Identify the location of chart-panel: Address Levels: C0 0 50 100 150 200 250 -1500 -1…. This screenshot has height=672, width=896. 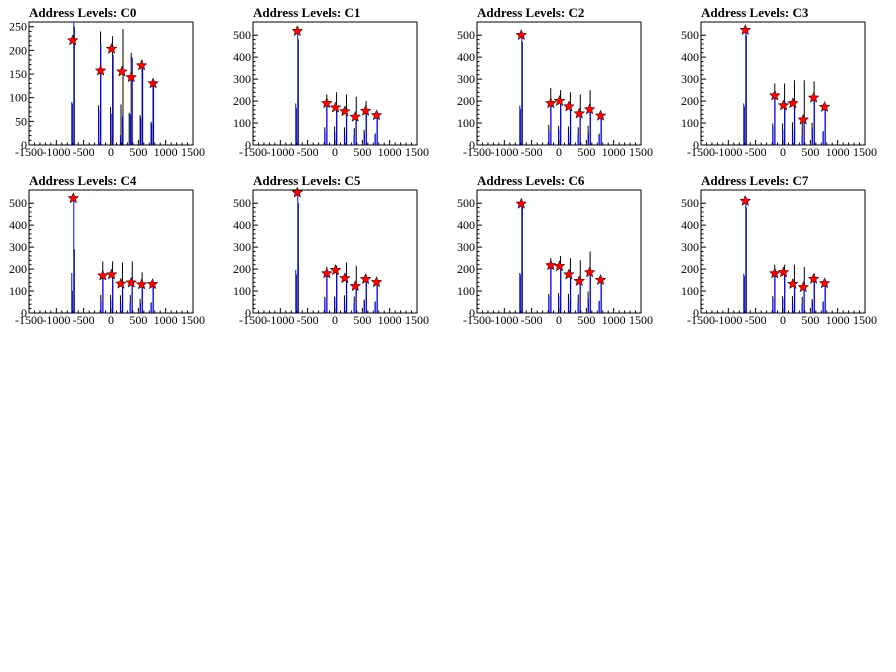
(112, 84).